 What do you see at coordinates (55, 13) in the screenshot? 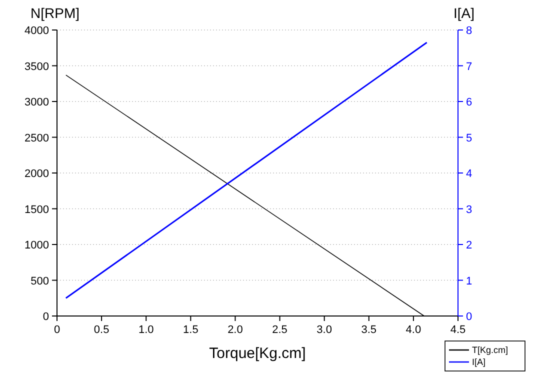
I see `y-axis-title: N[RPM]` at bounding box center [55, 13].